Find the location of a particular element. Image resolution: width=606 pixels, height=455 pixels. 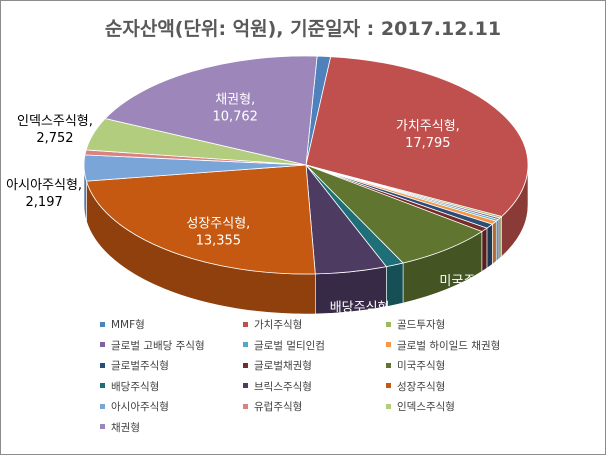

legend-item: 골드투자형 is located at coordinates (415, 324).